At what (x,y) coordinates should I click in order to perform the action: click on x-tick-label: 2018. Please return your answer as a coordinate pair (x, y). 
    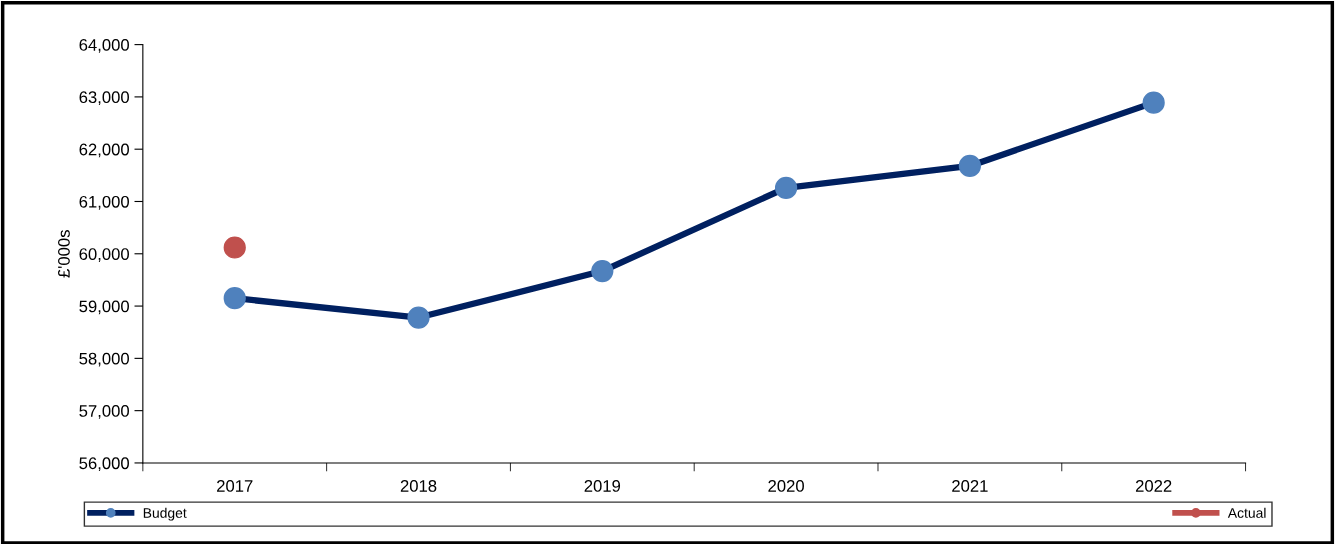
    Looking at the image, I should click on (418, 486).